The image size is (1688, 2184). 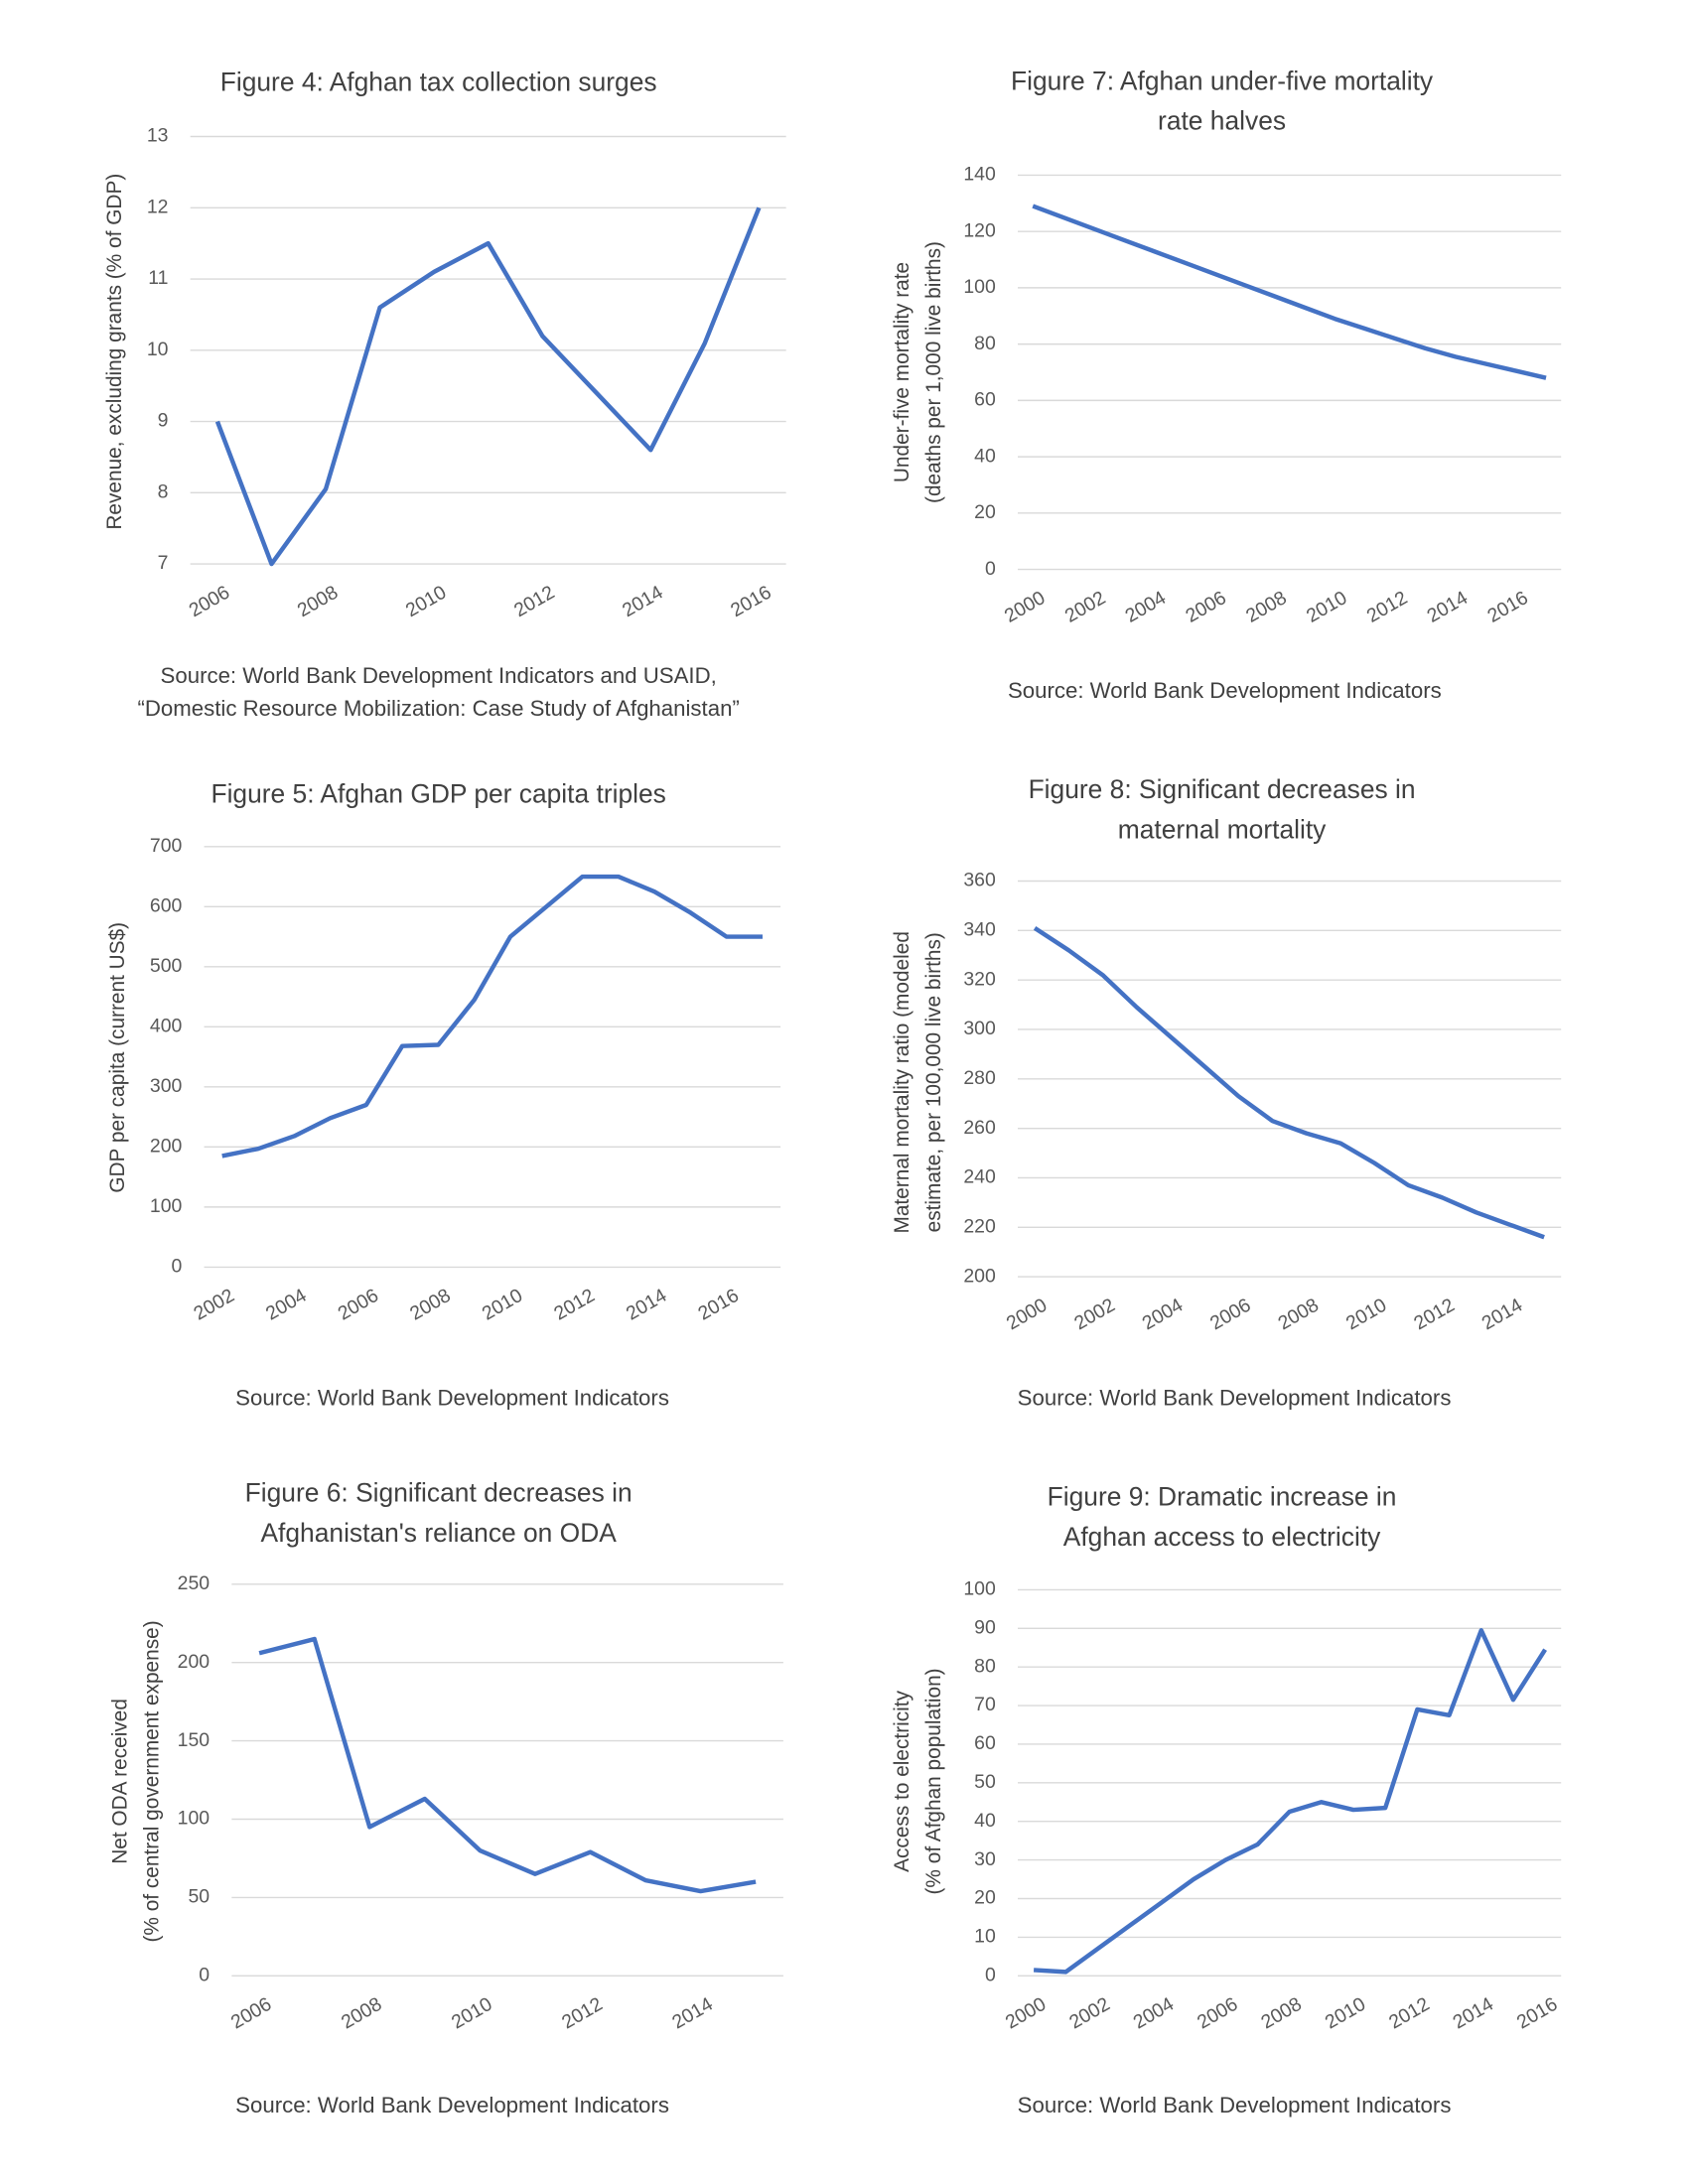 I want to click on y-axis-label: GDP per capita (current US$), so click(x=117, y=1057).